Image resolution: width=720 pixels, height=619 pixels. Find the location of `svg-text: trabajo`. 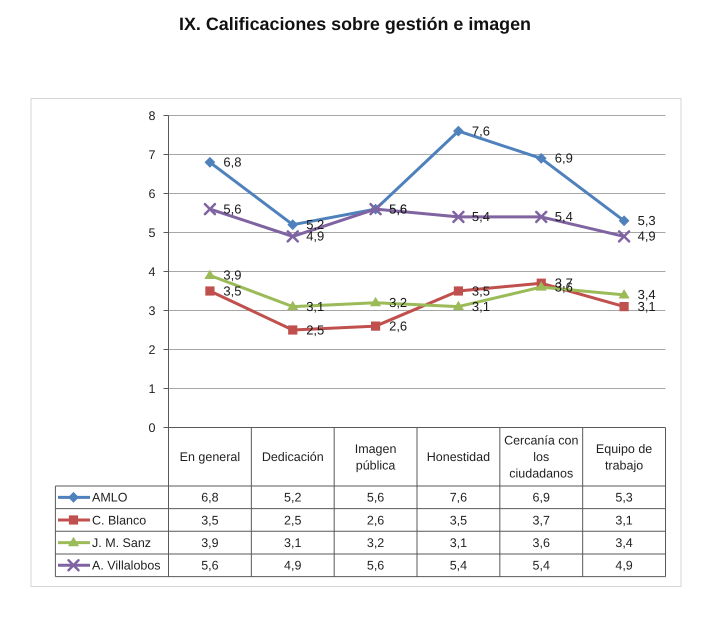

svg-text: trabajo is located at coordinates (624, 465).